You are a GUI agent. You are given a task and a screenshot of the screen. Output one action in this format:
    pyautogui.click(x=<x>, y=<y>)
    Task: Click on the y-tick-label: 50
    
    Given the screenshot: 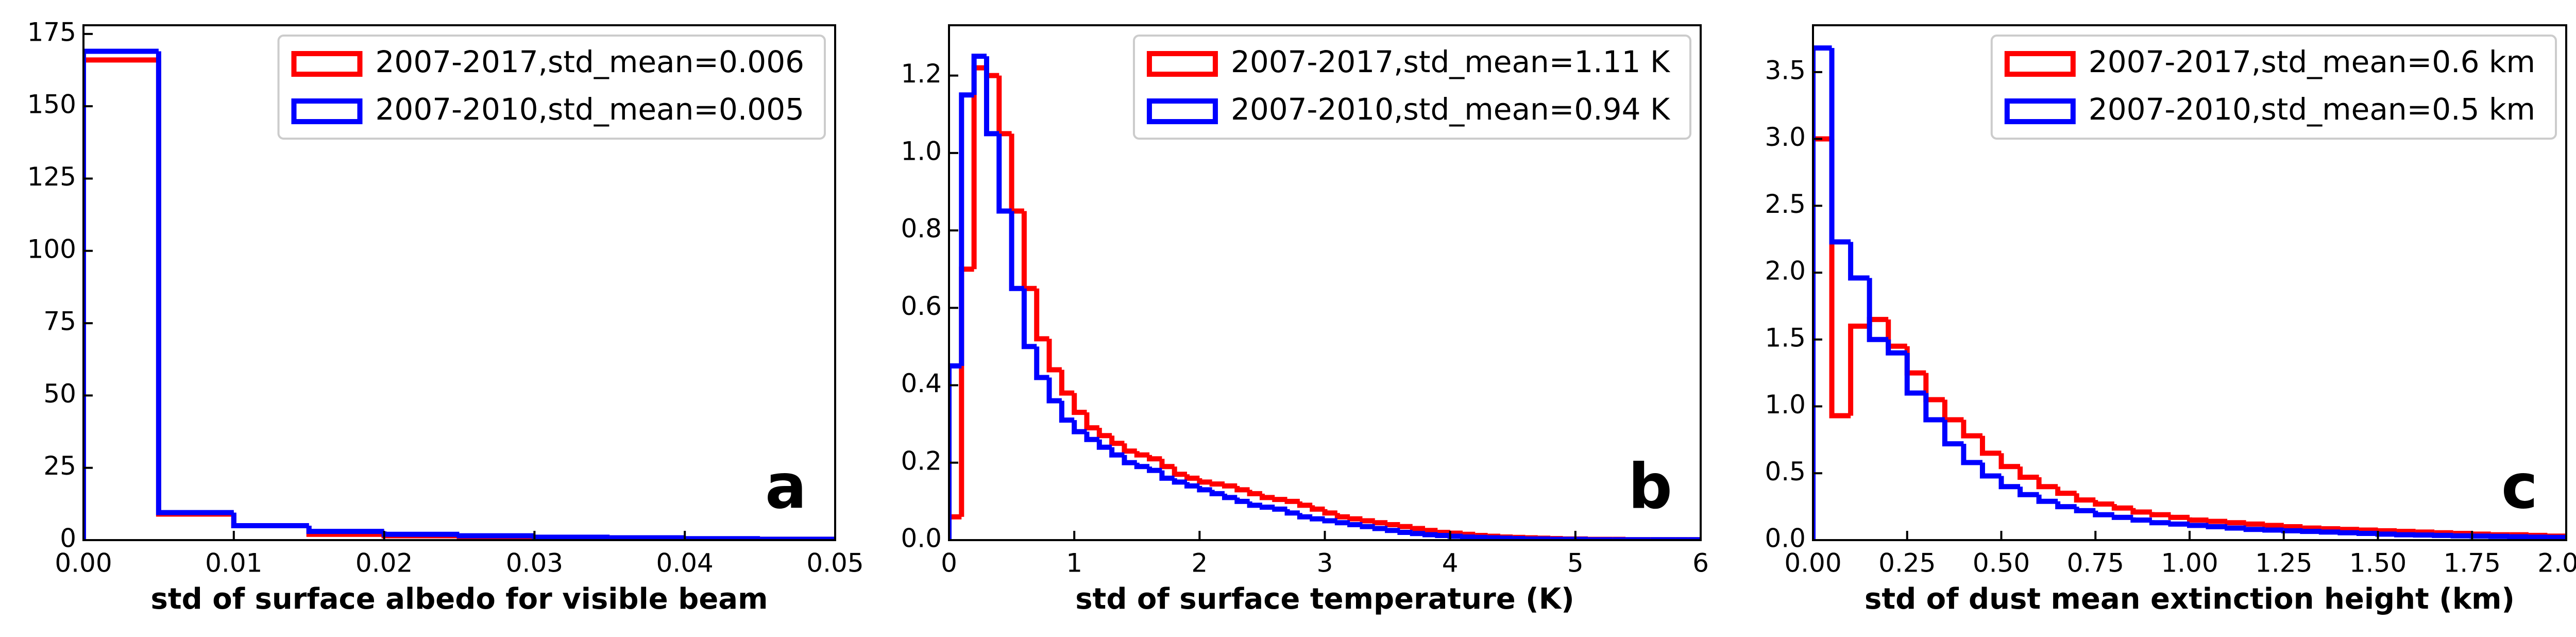 What is the action you would take?
    pyautogui.click(x=59, y=394)
    